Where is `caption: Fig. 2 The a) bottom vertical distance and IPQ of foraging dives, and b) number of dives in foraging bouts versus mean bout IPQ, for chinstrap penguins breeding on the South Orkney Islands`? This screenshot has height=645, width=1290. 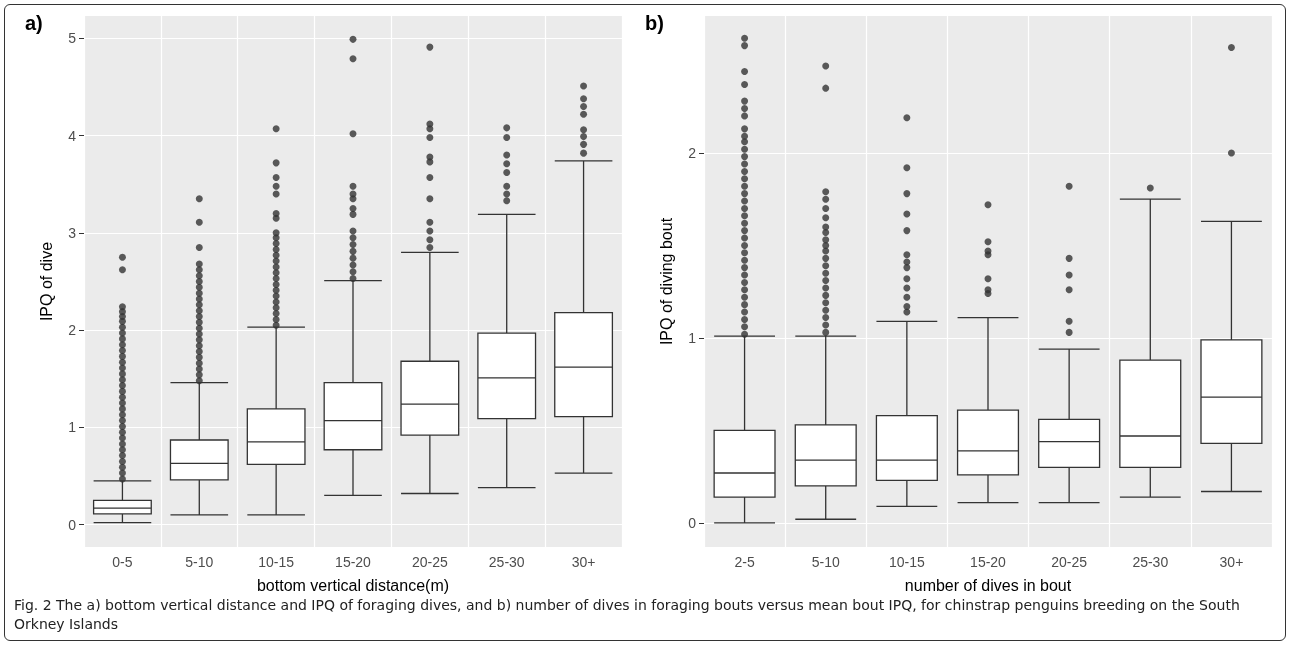 caption: Fig. 2 The a) bottom vertical distance and IPQ of foraging dives, and b) number of dives in foraging bouts versus mean bout IPQ, for chinstrap penguins breeding on the South Orkney Islands is located at coordinates (627, 615).